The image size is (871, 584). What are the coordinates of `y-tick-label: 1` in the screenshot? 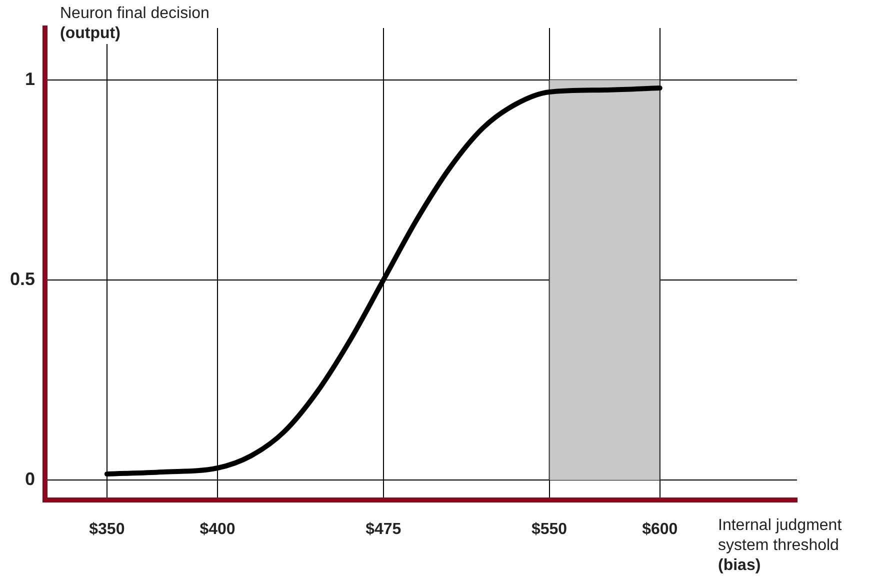 It's located at (29, 78).